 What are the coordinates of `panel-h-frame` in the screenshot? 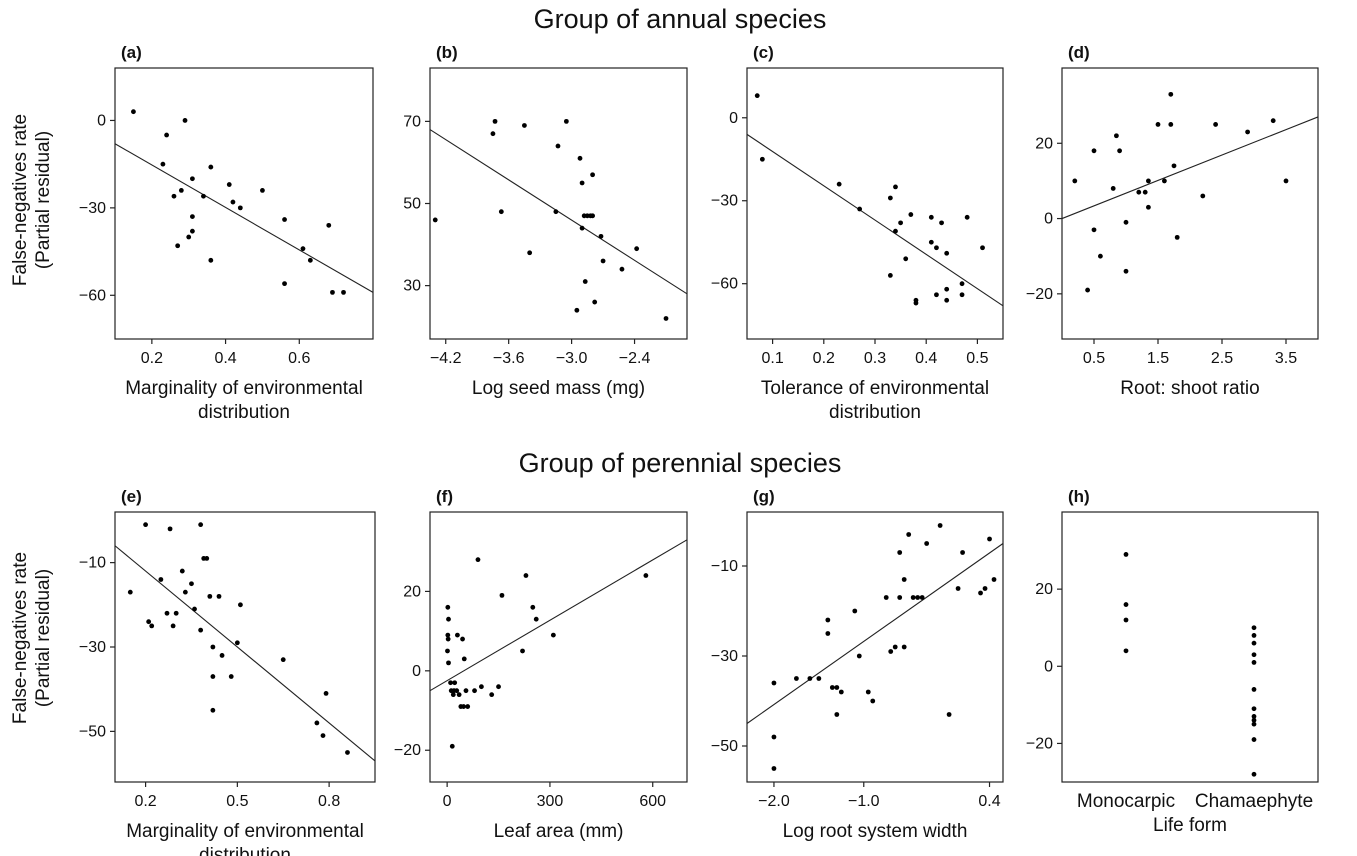 It's located at (1190, 647).